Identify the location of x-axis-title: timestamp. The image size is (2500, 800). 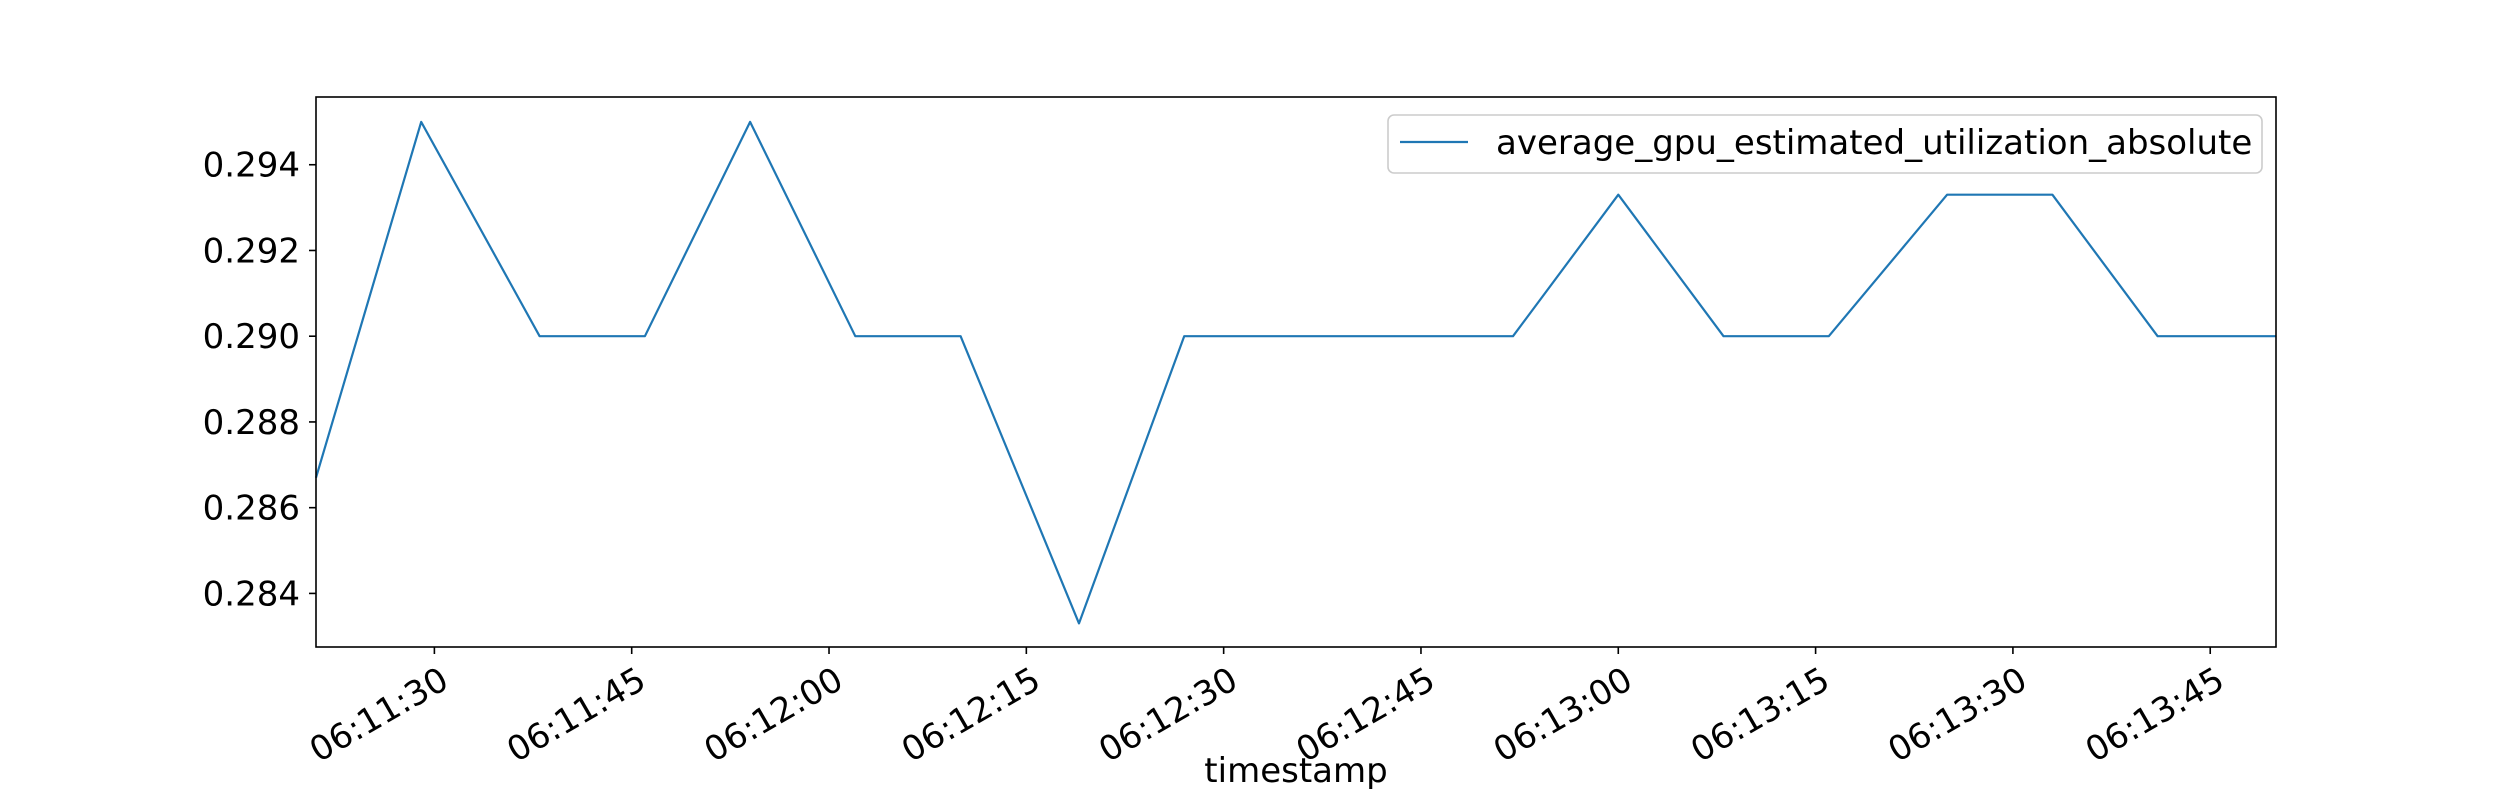
(1295, 771).